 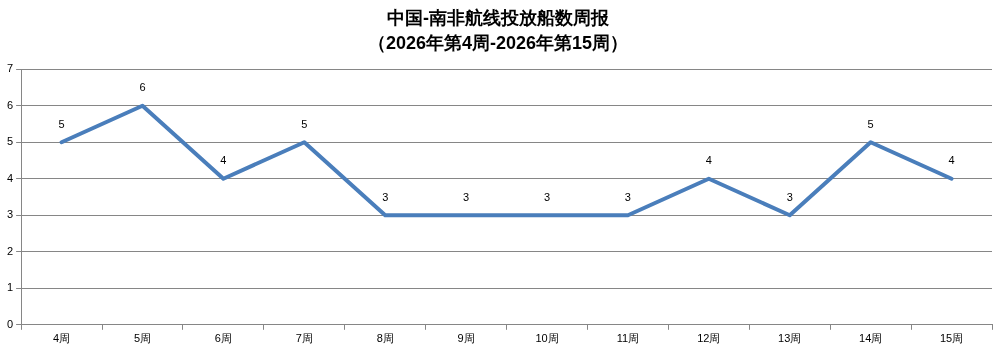 What do you see at coordinates (10, 104) in the screenshot?
I see `y-tick-label: 6` at bounding box center [10, 104].